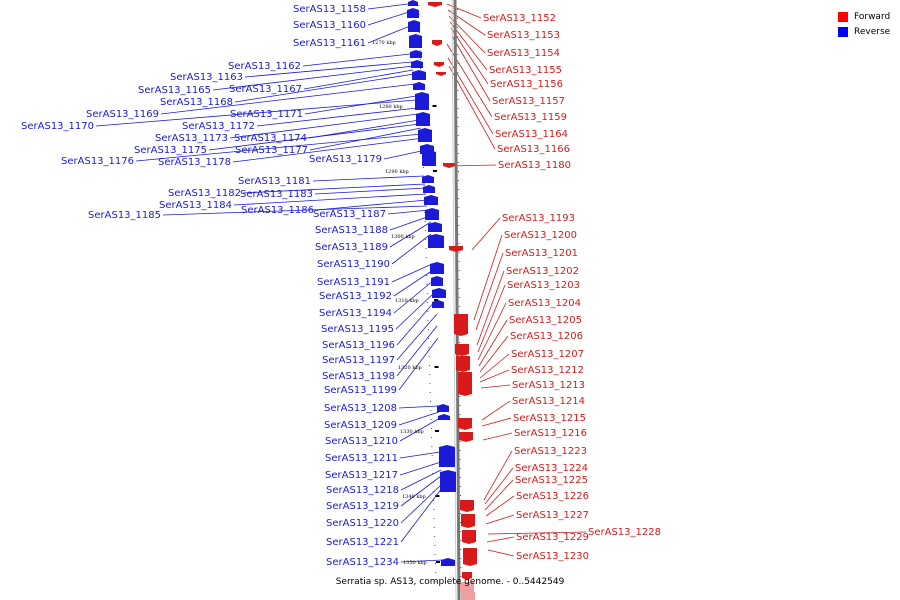 This screenshot has height=600, width=900. What do you see at coordinates (351, 247) in the screenshot?
I see `reverse-gene-label: SerAS13_1189` at bounding box center [351, 247].